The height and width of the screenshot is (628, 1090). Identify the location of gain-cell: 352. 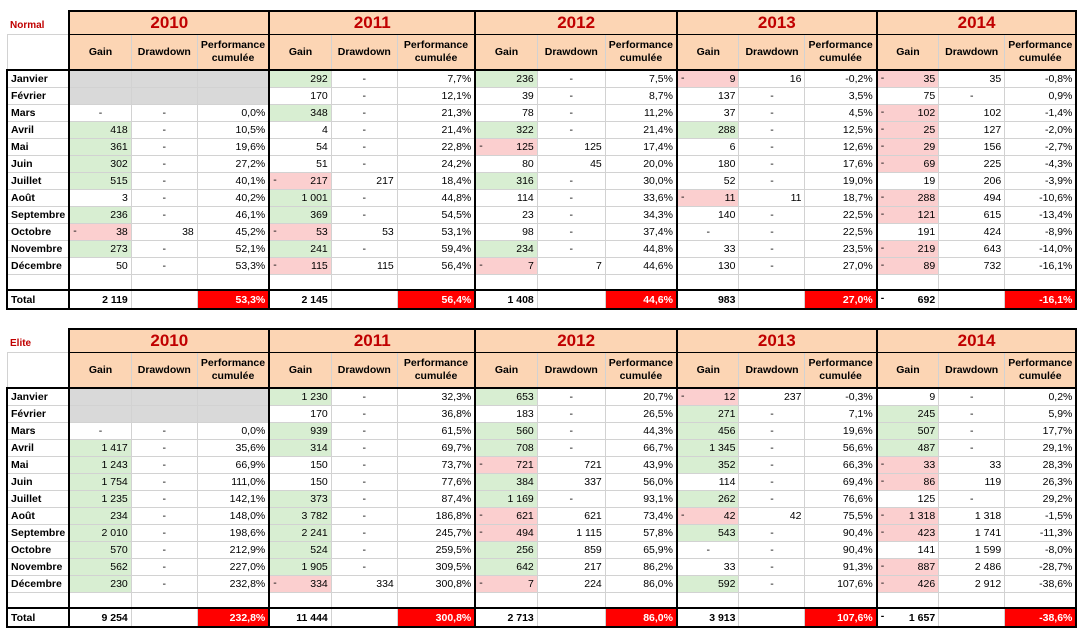
(707, 465).